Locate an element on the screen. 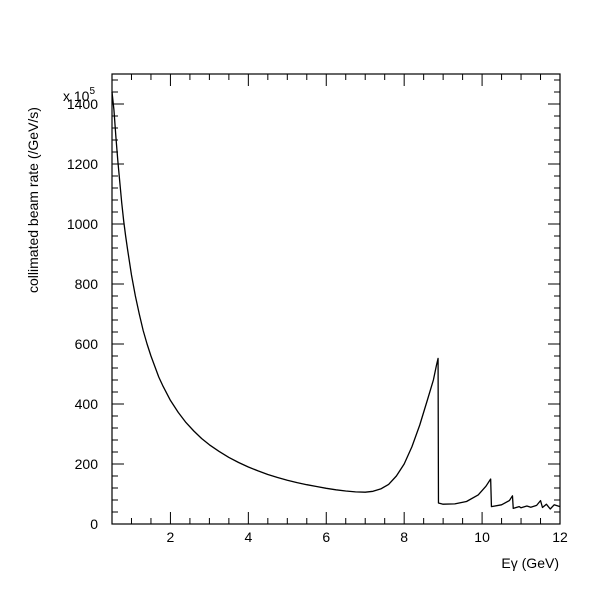 The image size is (600, 605). x-axis-label: Eγ (GeV) is located at coordinates (530, 563).